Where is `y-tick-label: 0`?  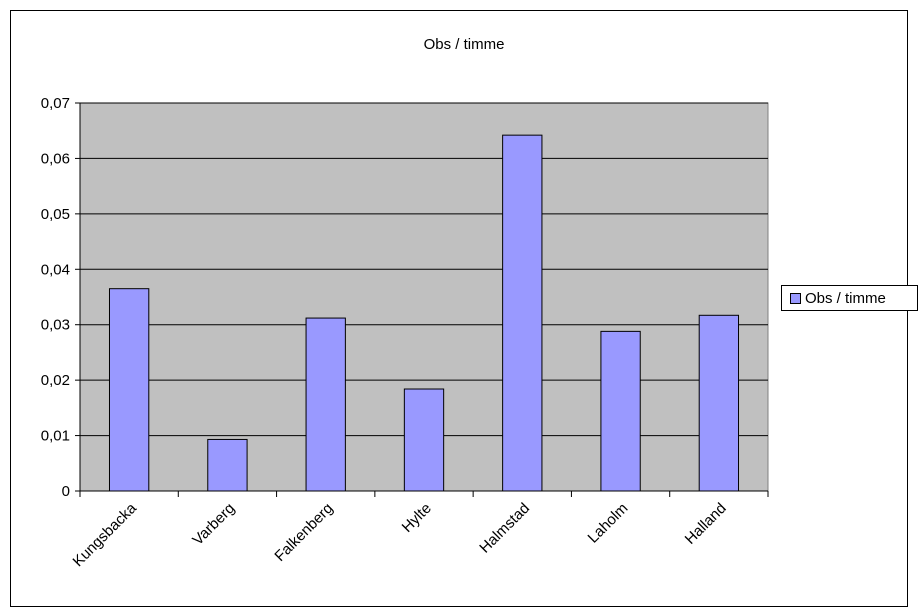
y-tick-label: 0 is located at coordinates (66, 491).